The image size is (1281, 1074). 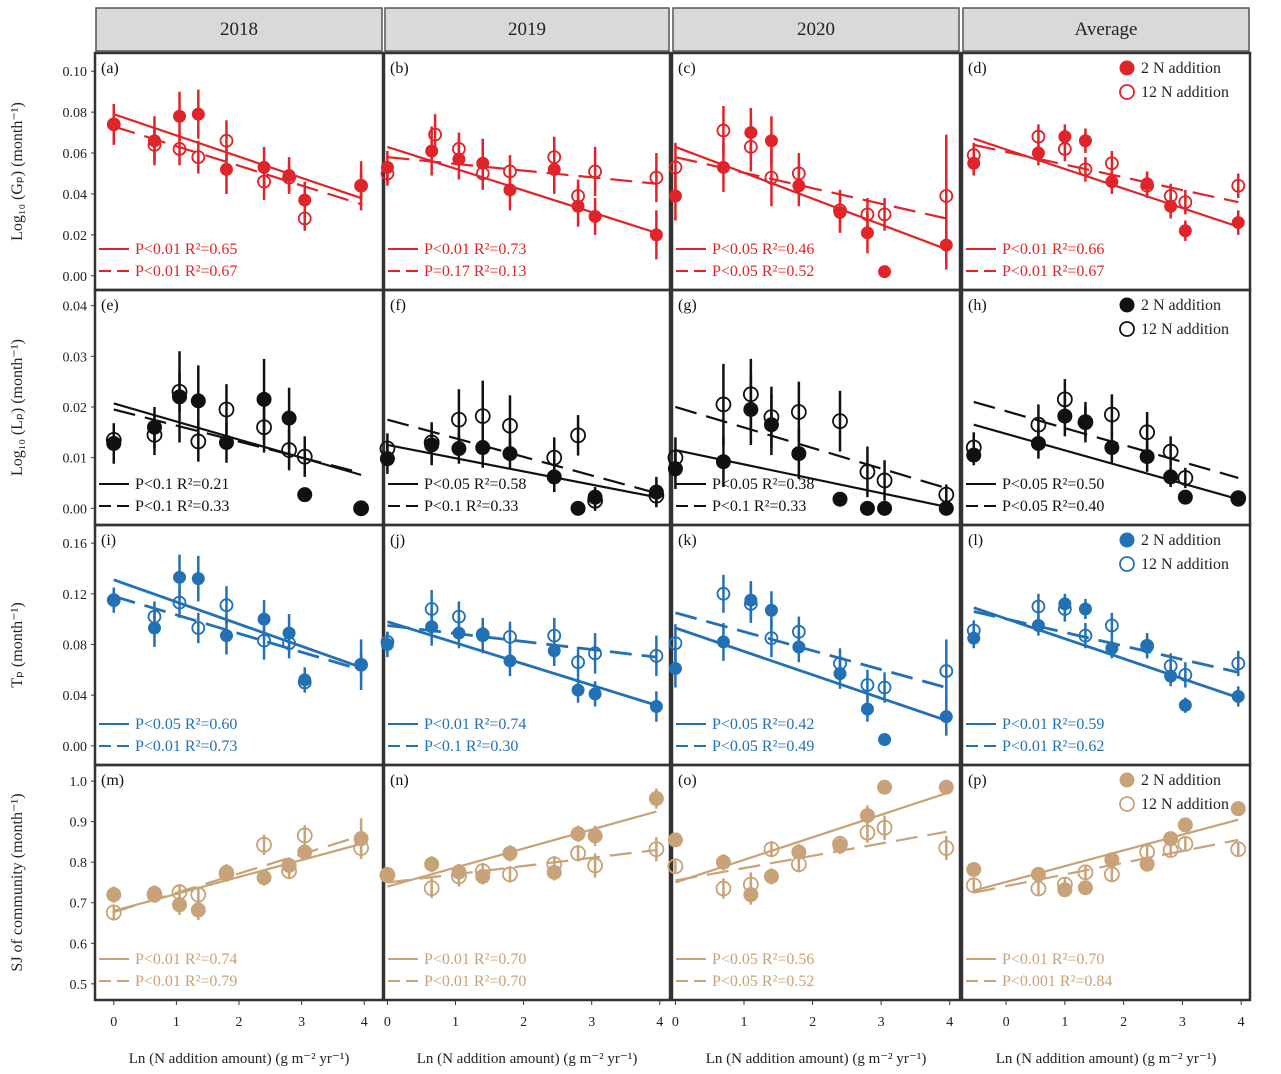 I want to click on strip-2018: 2018, so click(x=239, y=29).